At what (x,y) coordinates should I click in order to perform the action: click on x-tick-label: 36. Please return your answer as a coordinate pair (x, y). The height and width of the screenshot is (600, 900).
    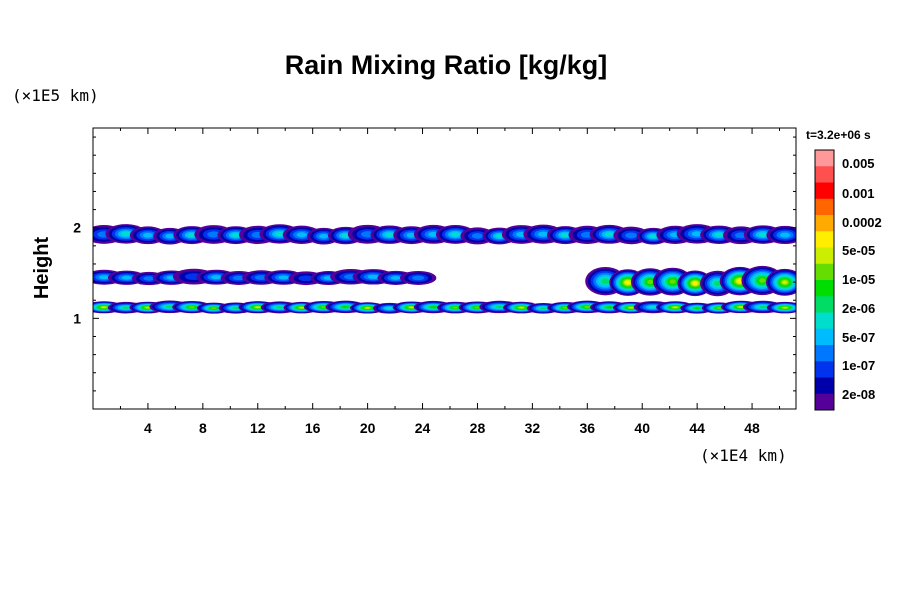
    Looking at the image, I should click on (588, 428).